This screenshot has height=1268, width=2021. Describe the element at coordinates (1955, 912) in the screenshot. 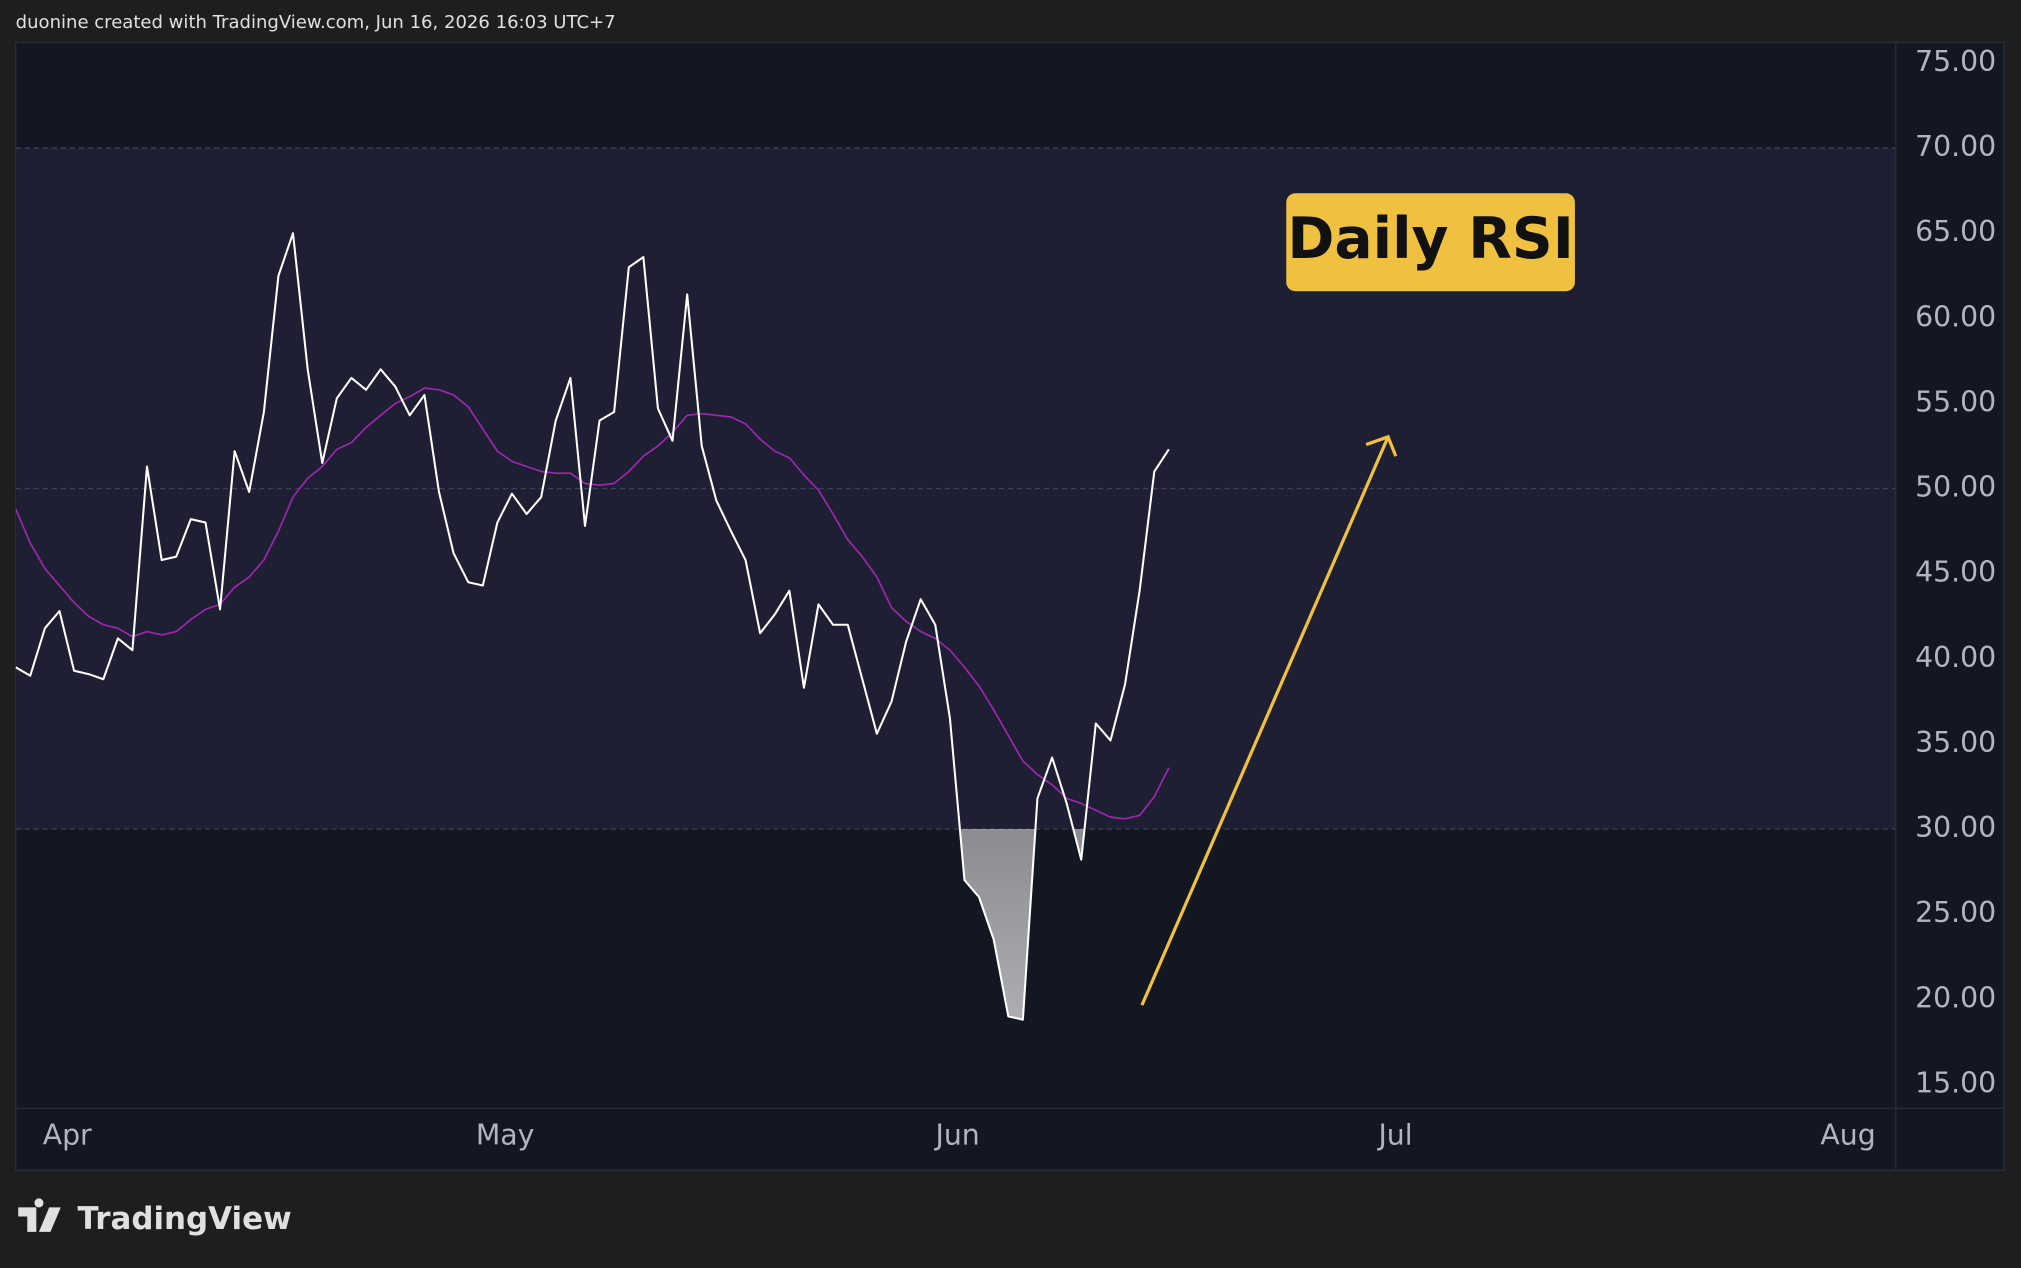

I see `y-tick-label: 25.00` at that location.